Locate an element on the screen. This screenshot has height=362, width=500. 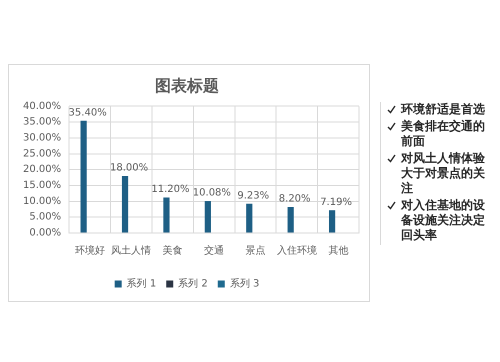
x-tick-label: 风土人情 is located at coordinates (131, 250).